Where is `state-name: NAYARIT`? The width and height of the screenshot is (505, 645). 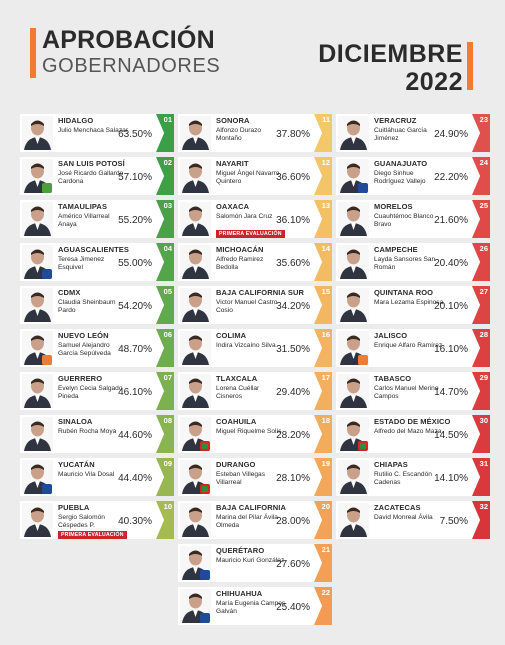
state-name: NAYARIT is located at coordinates (232, 163).